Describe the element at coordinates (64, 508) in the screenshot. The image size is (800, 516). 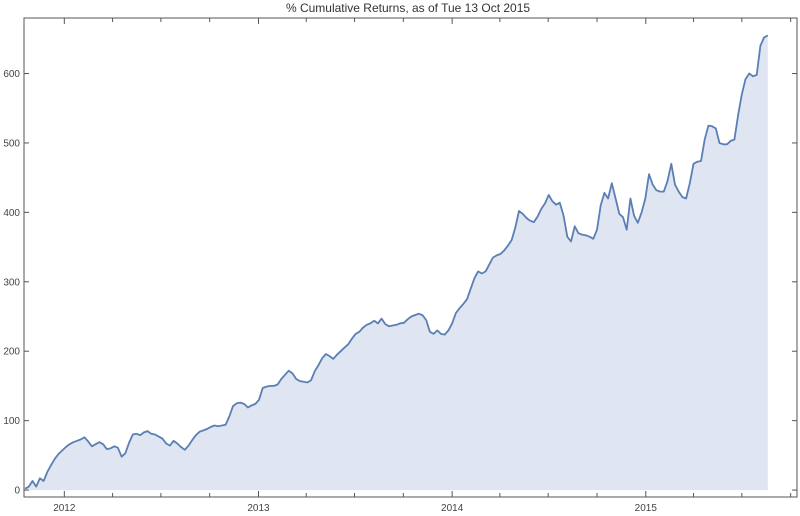
I see `x-tick-label: 2012` at that location.